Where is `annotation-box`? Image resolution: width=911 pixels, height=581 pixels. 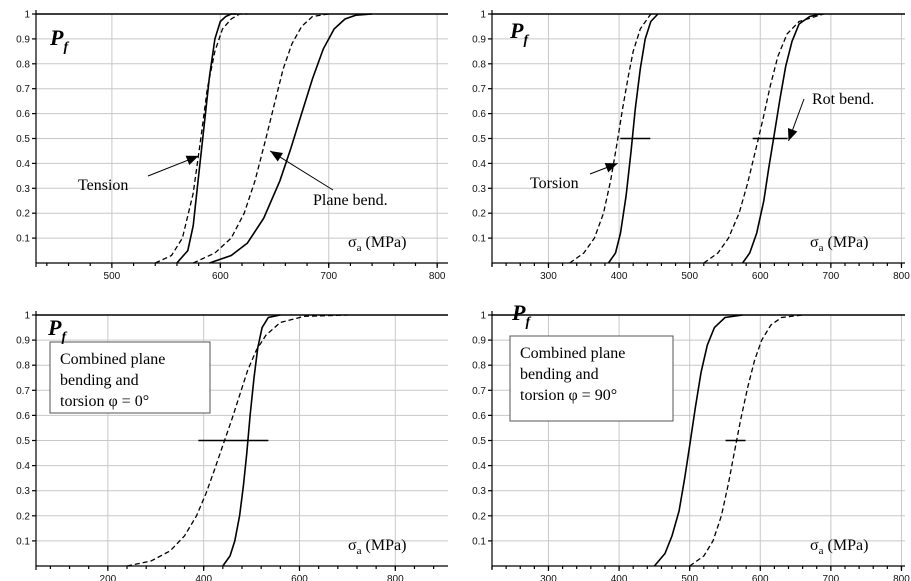 annotation-box is located at coordinates (130, 377).